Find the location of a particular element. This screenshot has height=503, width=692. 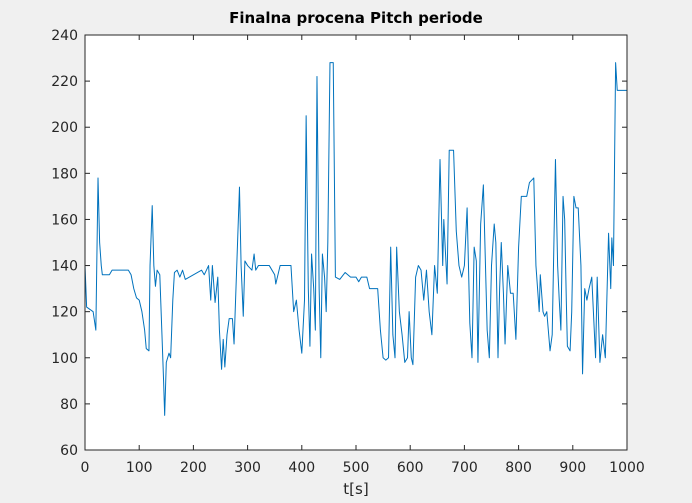

chart-title: Finalna procena Pitch periode is located at coordinates (356, 18).